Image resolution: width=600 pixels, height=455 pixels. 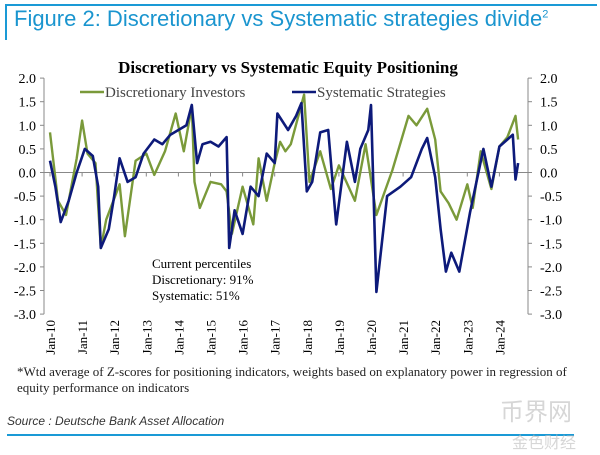 I want to click on x-tick-label: Jan-12, so click(x=114, y=337).